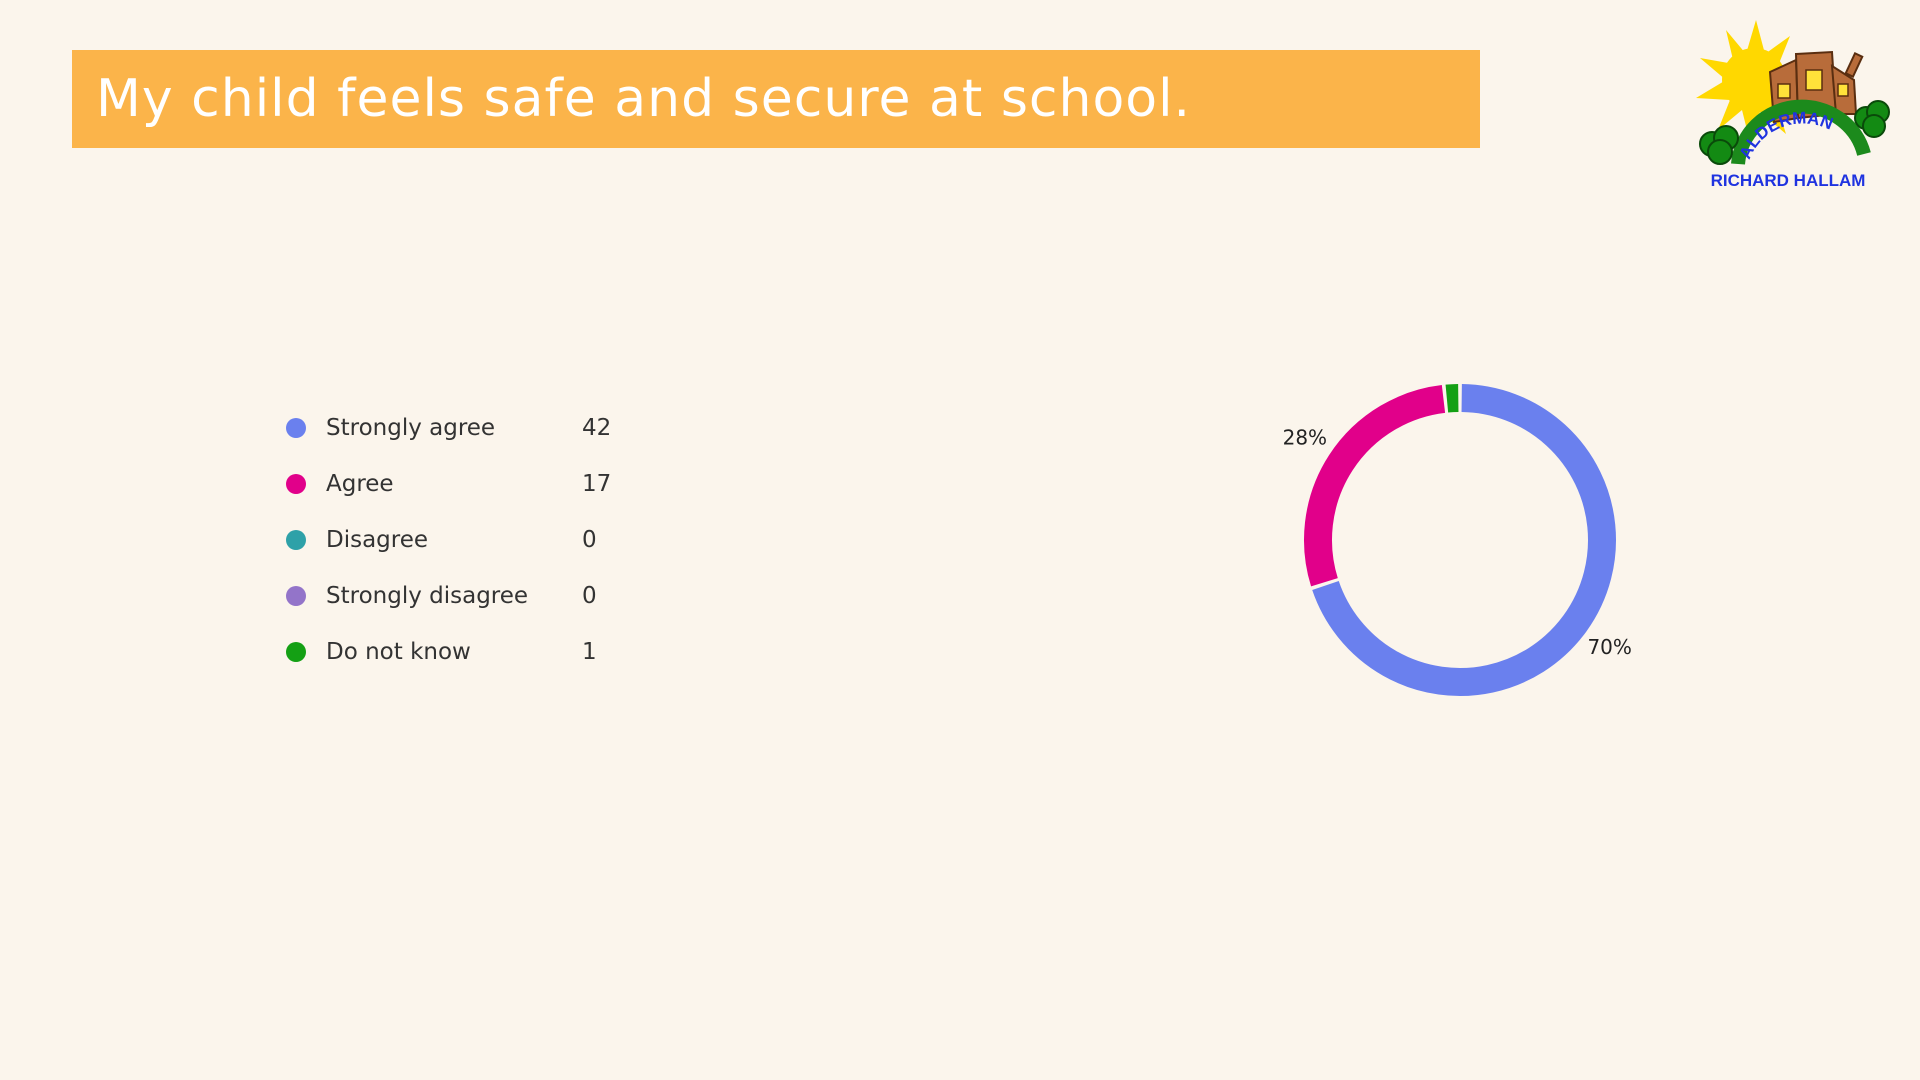 This screenshot has height=1080, width=1920. What do you see at coordinates (1754, 81) in the screenshot?
I see `sun-icon` at bounding box center [1754, 81].